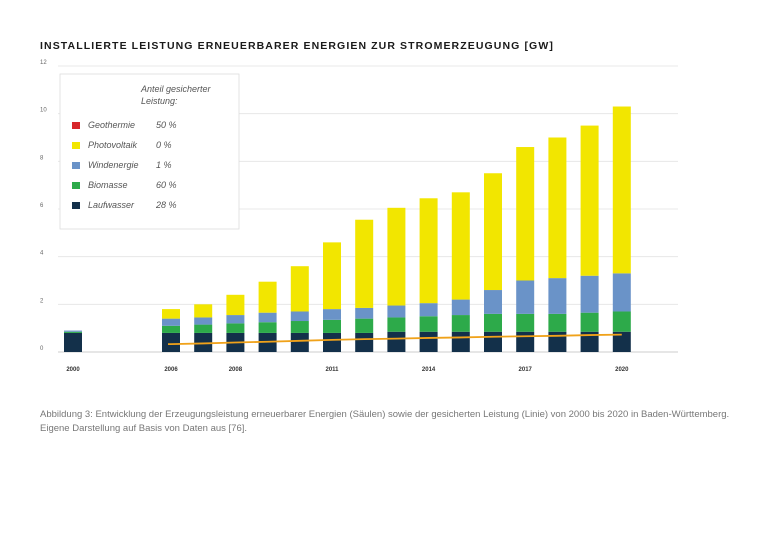 This screenshot has height=537, width=760. I want to click on bar-biomasse-2016, so click(493, 322).